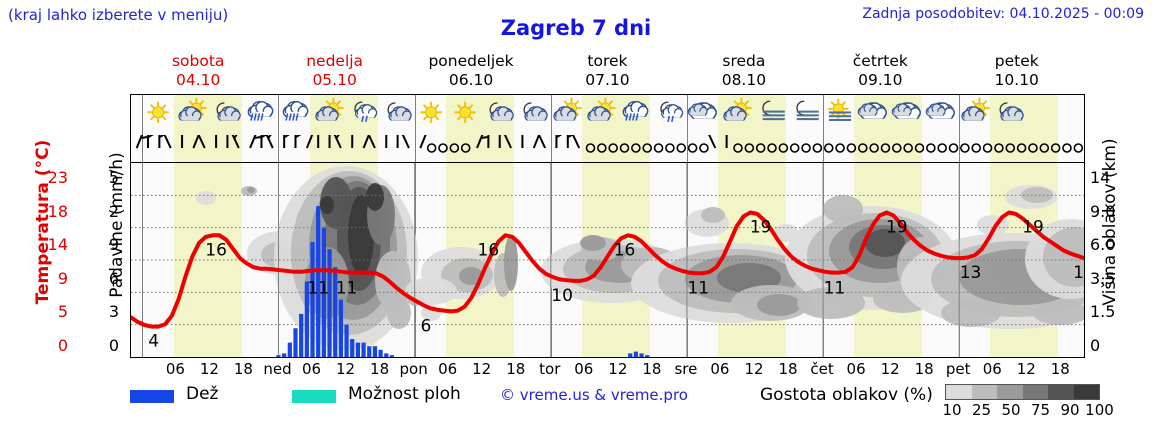 Image resolution: width=1152 pixels, height=443 pixels. What do you see at coordinates (594, 395) in the screenshot?
I see `copyright-link: © vreme.us & vreme.pro` at bounding box center [594, 395].